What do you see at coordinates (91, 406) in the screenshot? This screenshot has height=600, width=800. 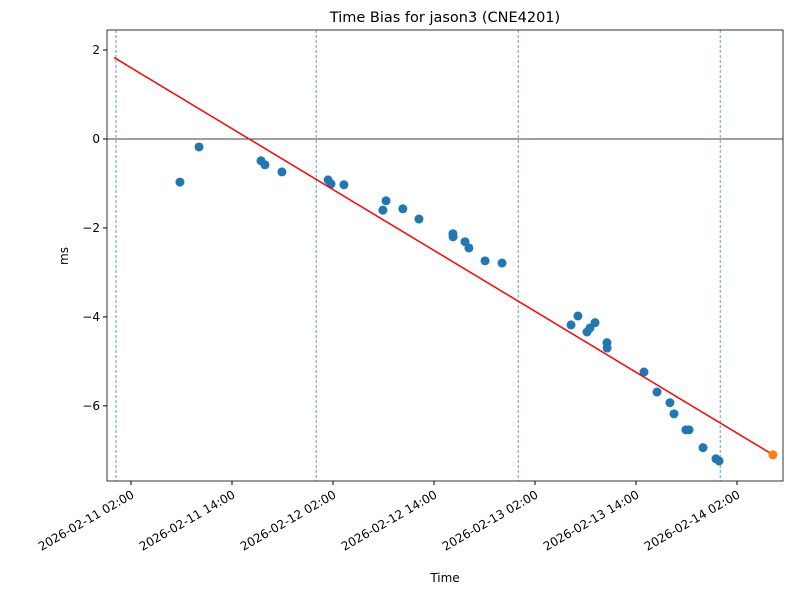 I see `y-tick-label: −6` at bounding box center [91, 406].